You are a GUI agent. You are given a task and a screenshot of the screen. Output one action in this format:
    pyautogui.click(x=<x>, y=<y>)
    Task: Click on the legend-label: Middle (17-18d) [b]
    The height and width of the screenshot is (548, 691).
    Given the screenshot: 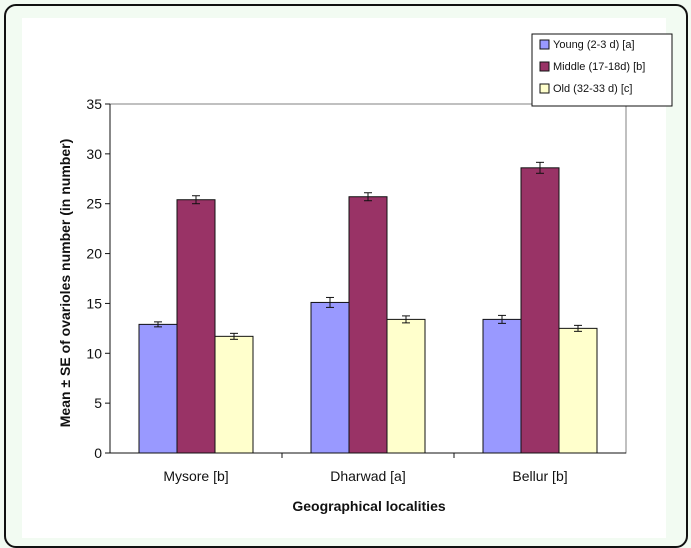 What is the action you would take?
    pyautogui.click(x=599, y=67)
    